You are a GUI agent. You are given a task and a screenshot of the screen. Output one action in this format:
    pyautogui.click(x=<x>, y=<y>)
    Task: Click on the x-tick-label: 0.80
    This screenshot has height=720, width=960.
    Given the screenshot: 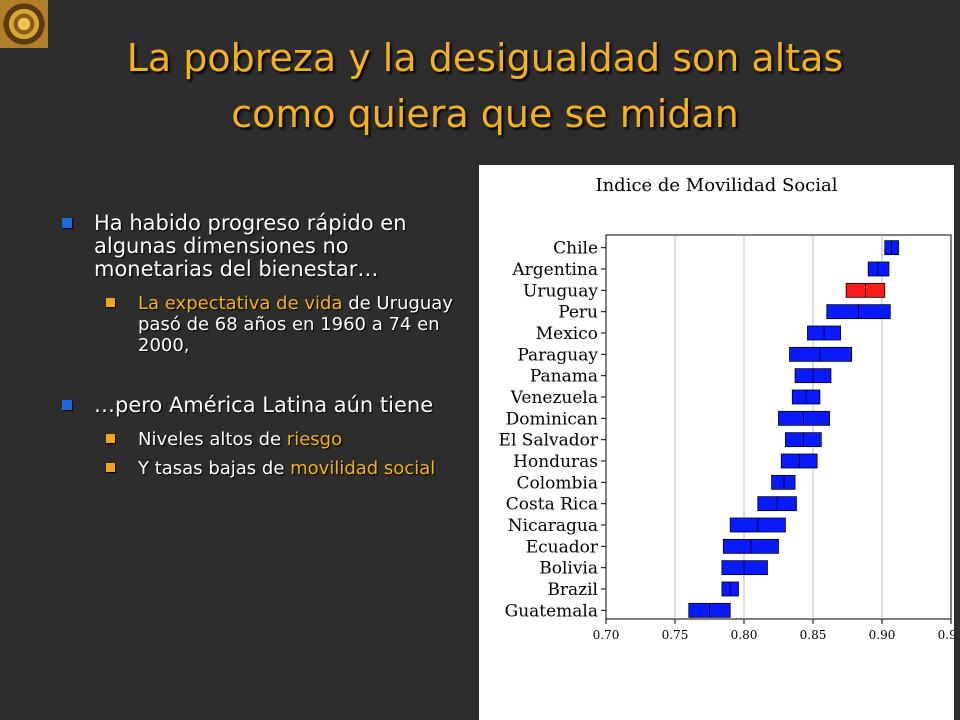 What is the action you would take?
    pyautogui.click(x=744, y=635)
    